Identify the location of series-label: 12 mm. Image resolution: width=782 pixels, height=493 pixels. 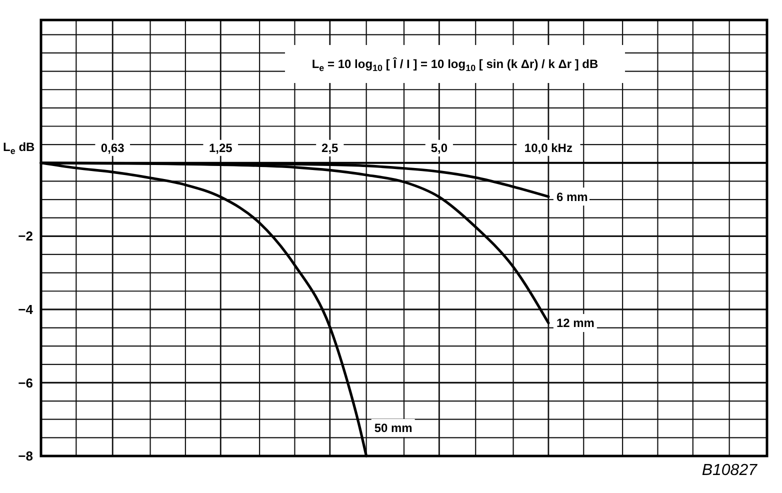
(575, 323).